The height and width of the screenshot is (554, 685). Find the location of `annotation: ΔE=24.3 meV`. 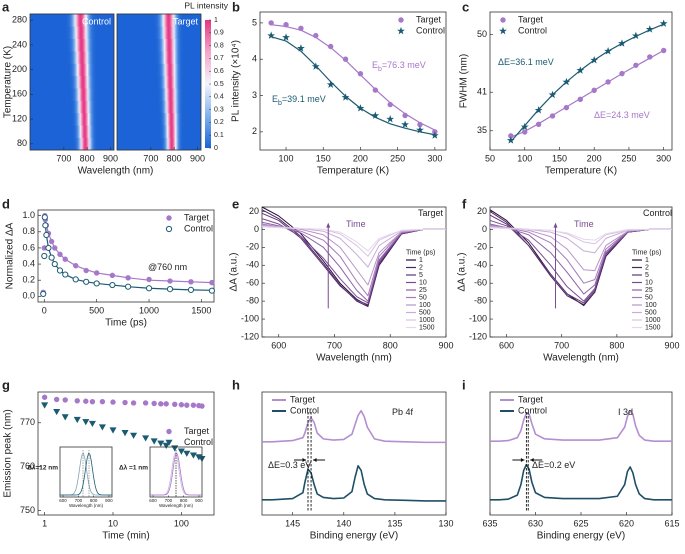

annotation: ΔE=24.3 meV is located at coordinates (622, 115).